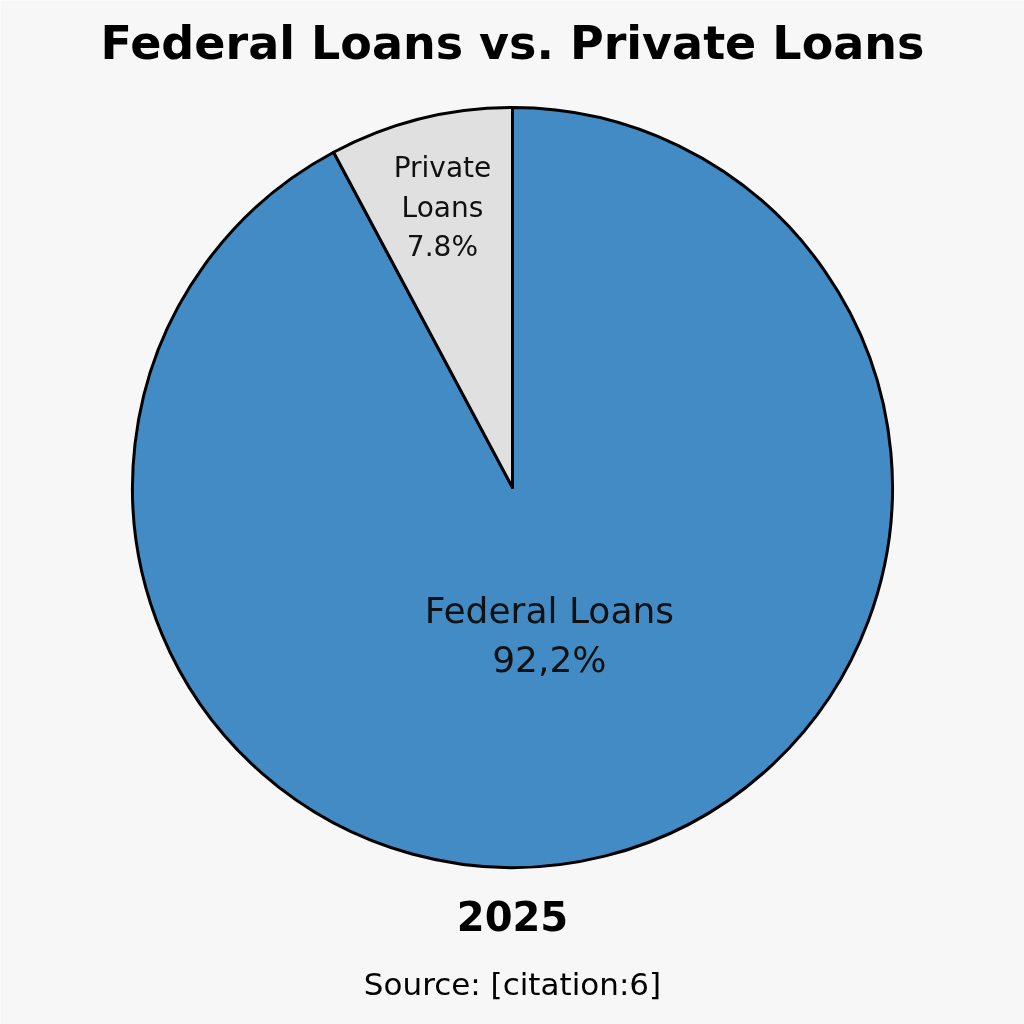 The height and width of the screenshot is (1024, 1024). Describe the element at coordinates (442, 187) in the screenshot. I see `slice-label: Private Loans` at that location.